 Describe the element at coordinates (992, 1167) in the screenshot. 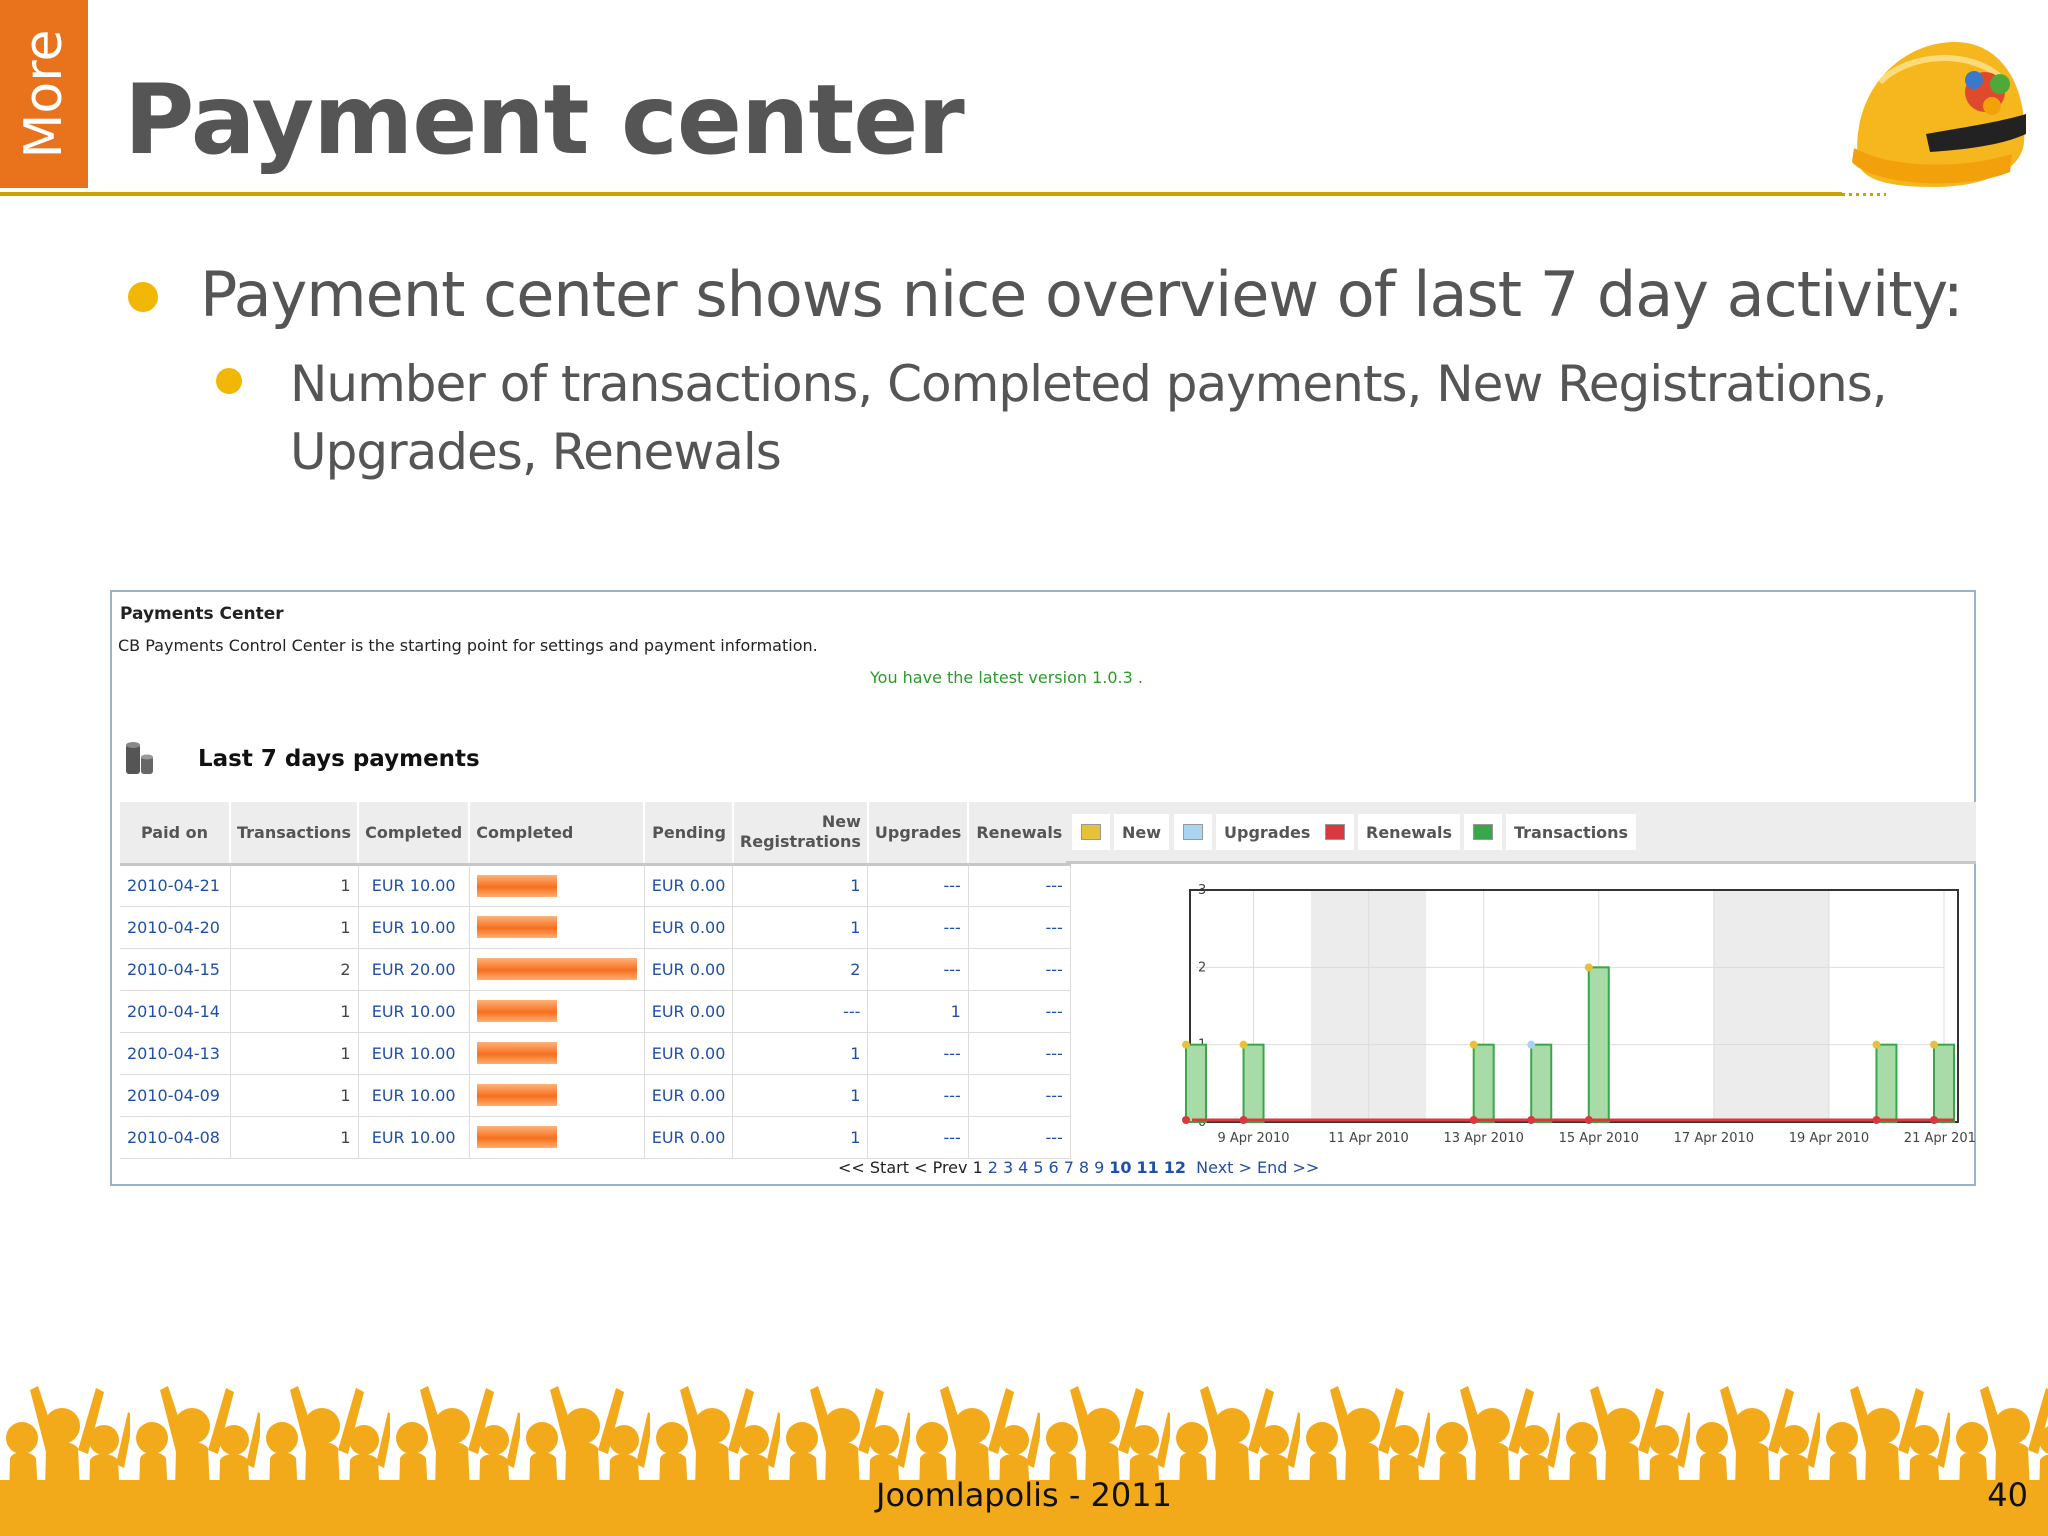

I see `pager-page-2: 2` at that location.